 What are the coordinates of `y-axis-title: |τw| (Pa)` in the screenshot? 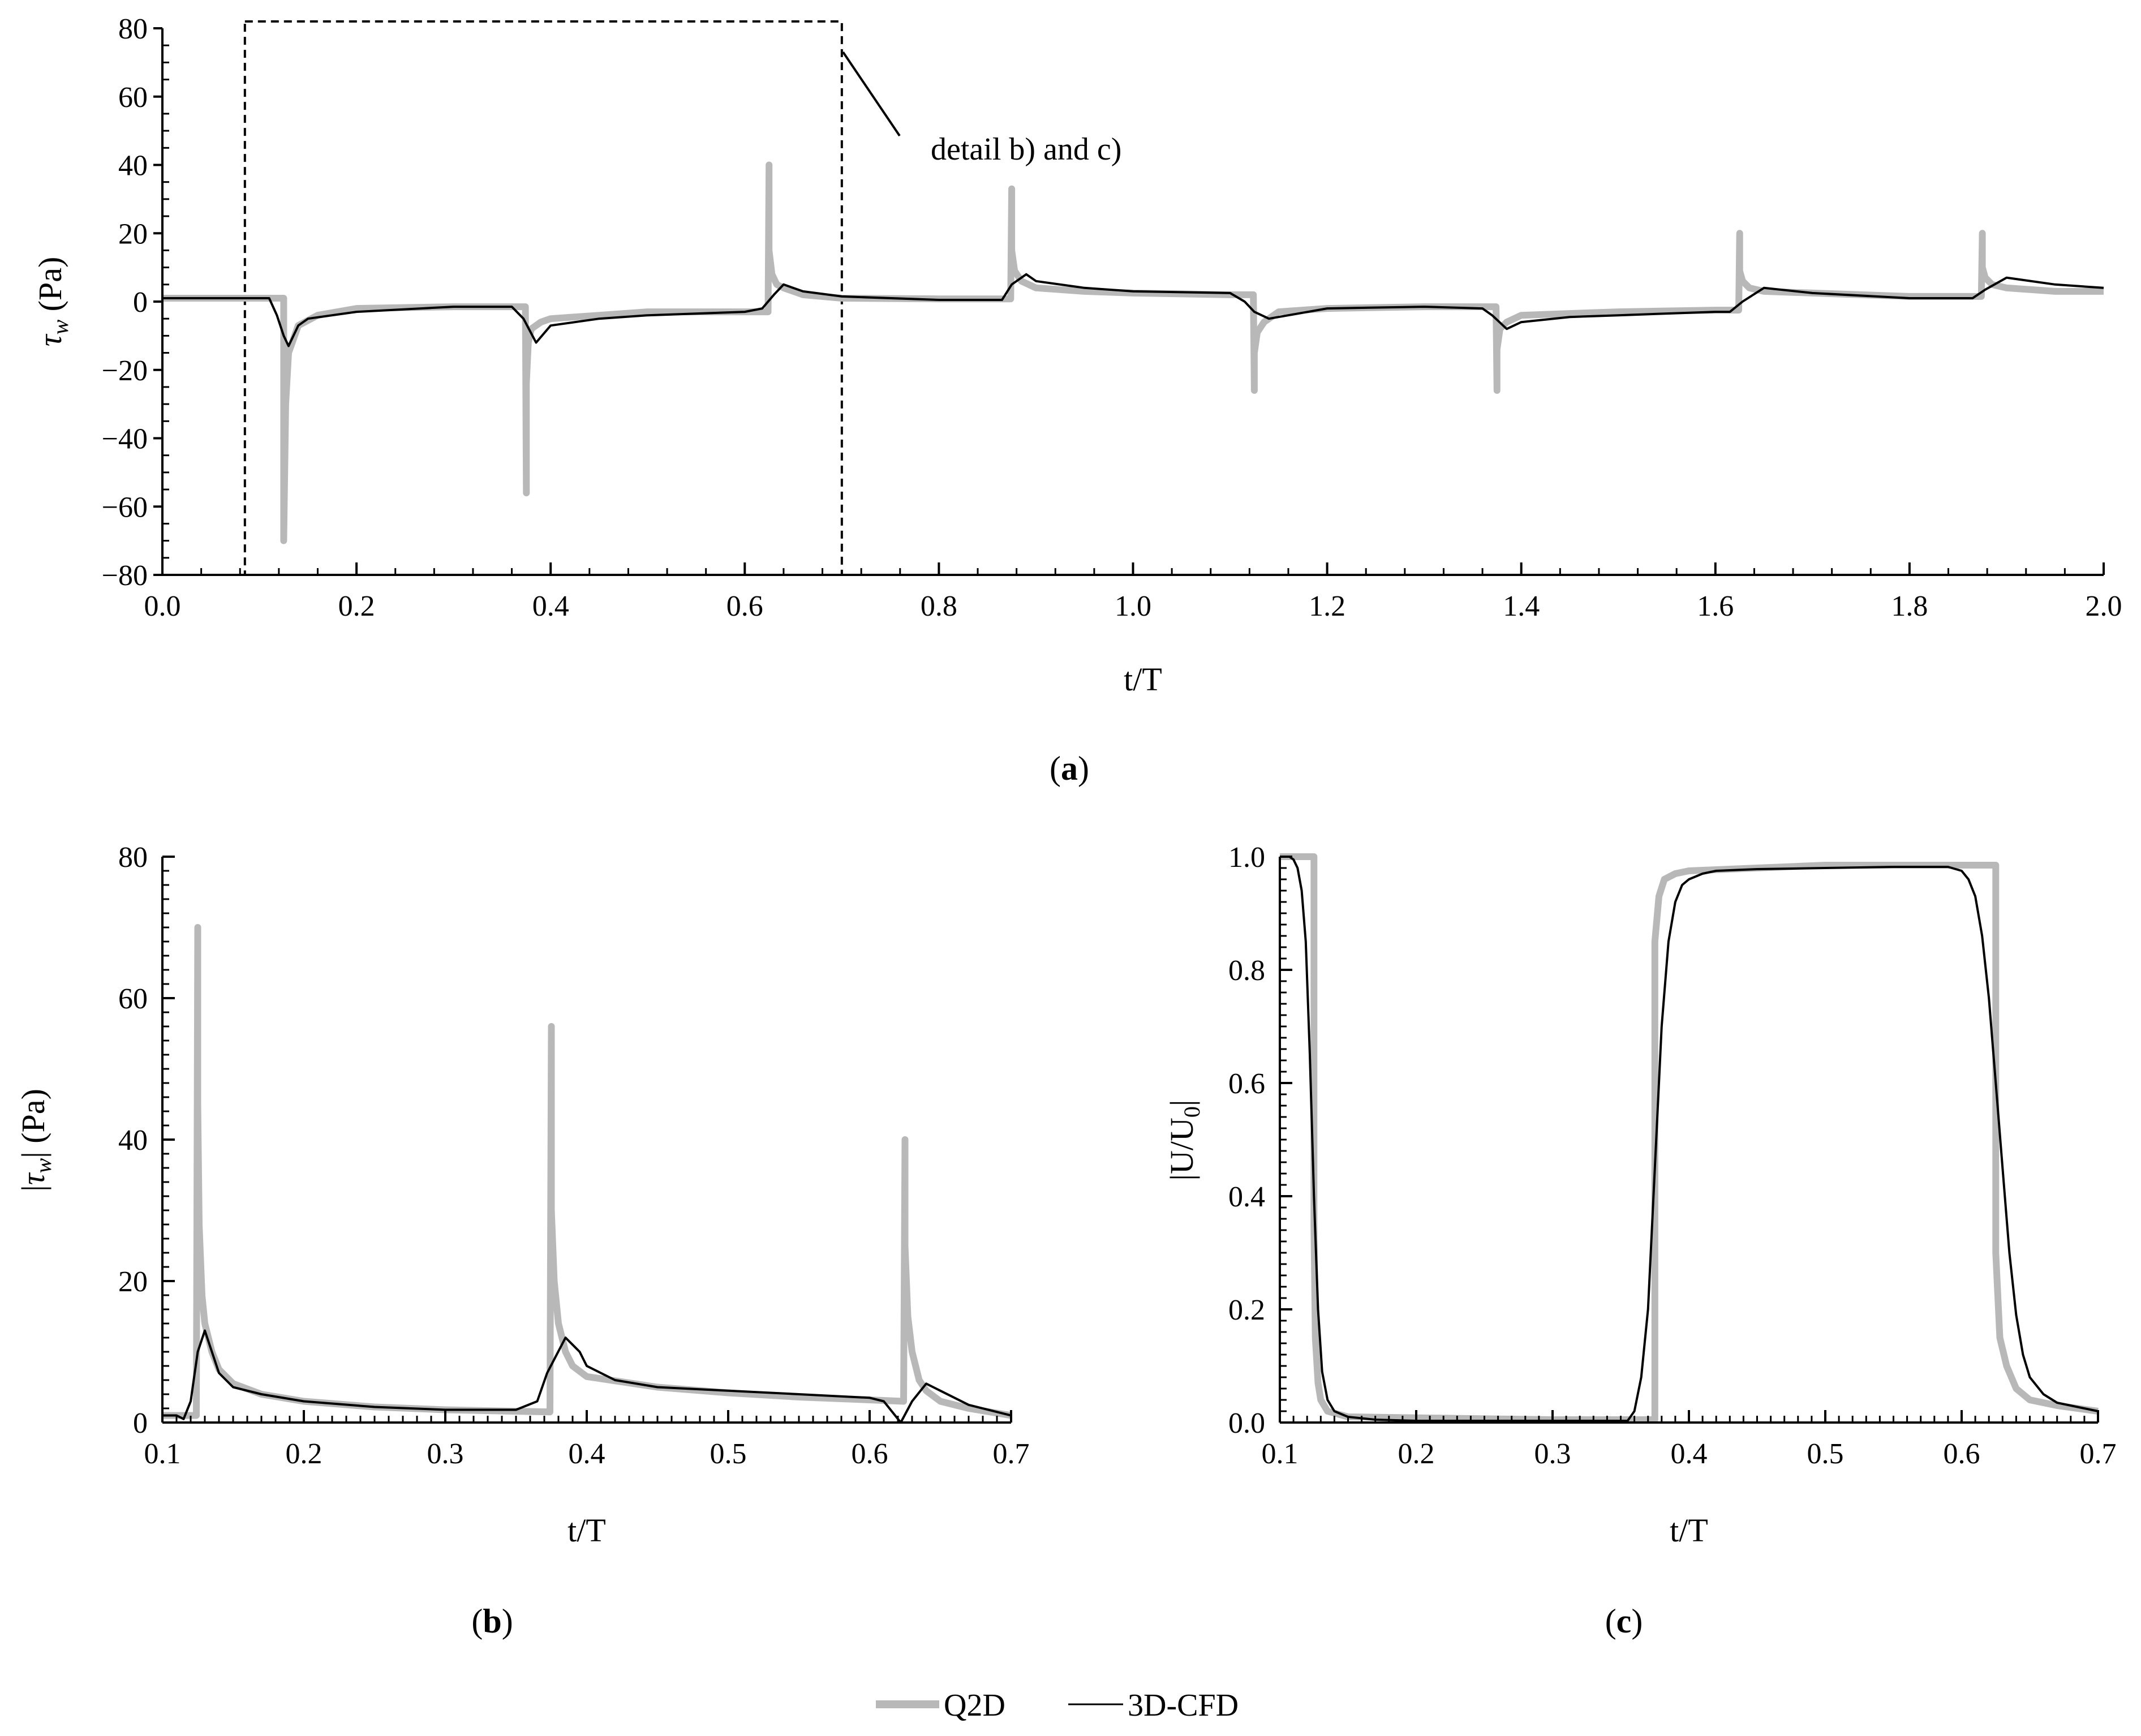 It's located at (35, 1140).